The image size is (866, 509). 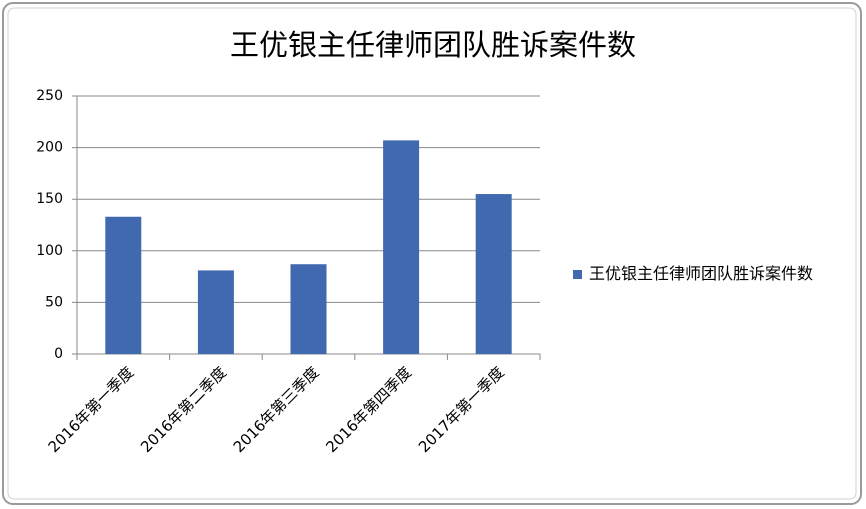 What do you see at coordinates (54, 302) in the screenshot?
I see `y-tick-label: 50` at bounding box center [54, 302].